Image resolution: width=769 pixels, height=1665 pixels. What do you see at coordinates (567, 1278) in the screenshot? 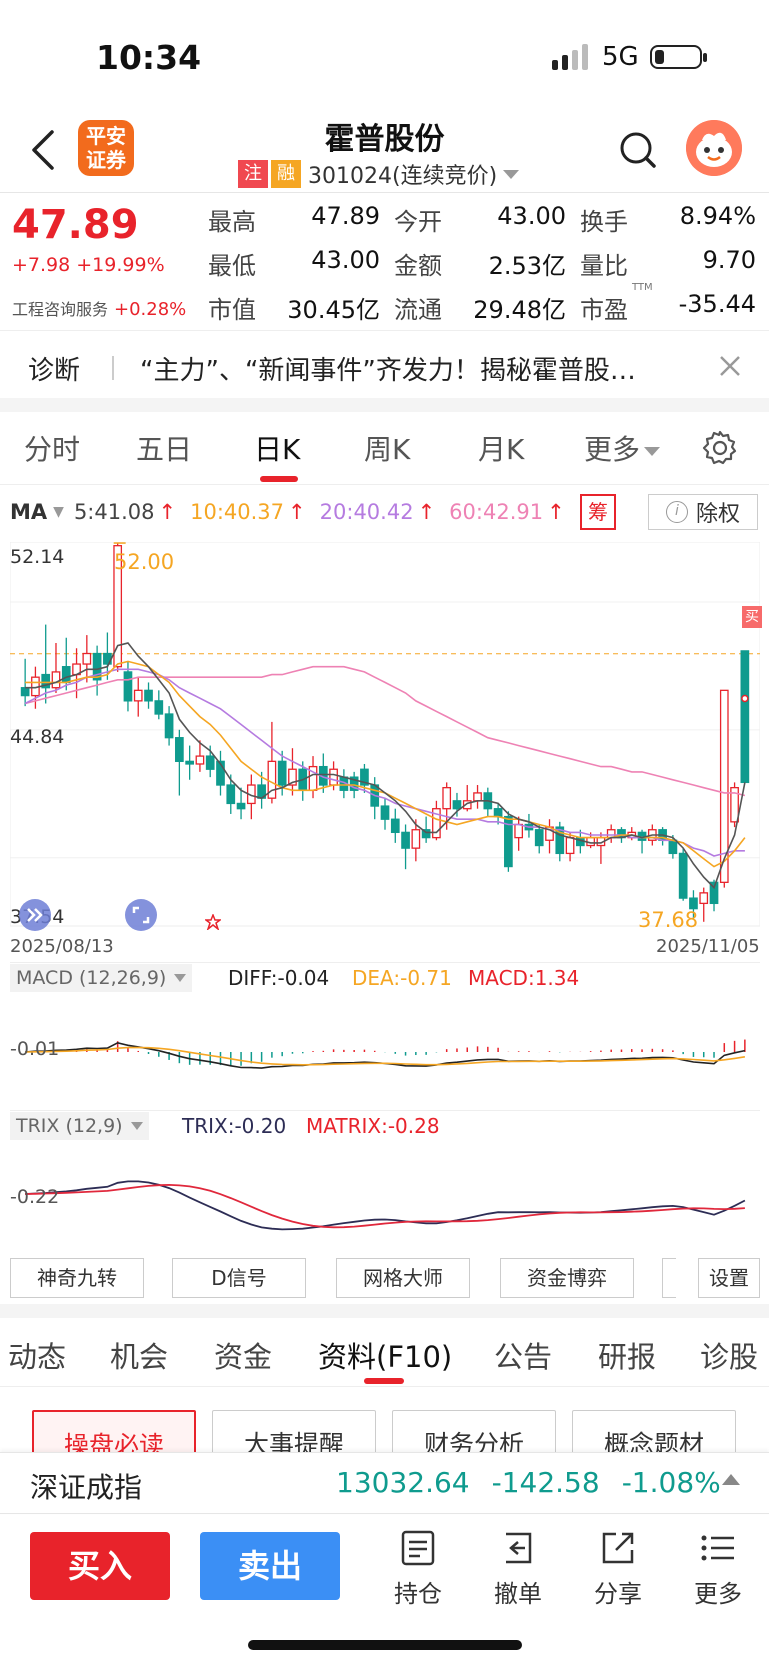
I see `tool-fund-game: 资金博弈` at bounding box center [567, 1278].